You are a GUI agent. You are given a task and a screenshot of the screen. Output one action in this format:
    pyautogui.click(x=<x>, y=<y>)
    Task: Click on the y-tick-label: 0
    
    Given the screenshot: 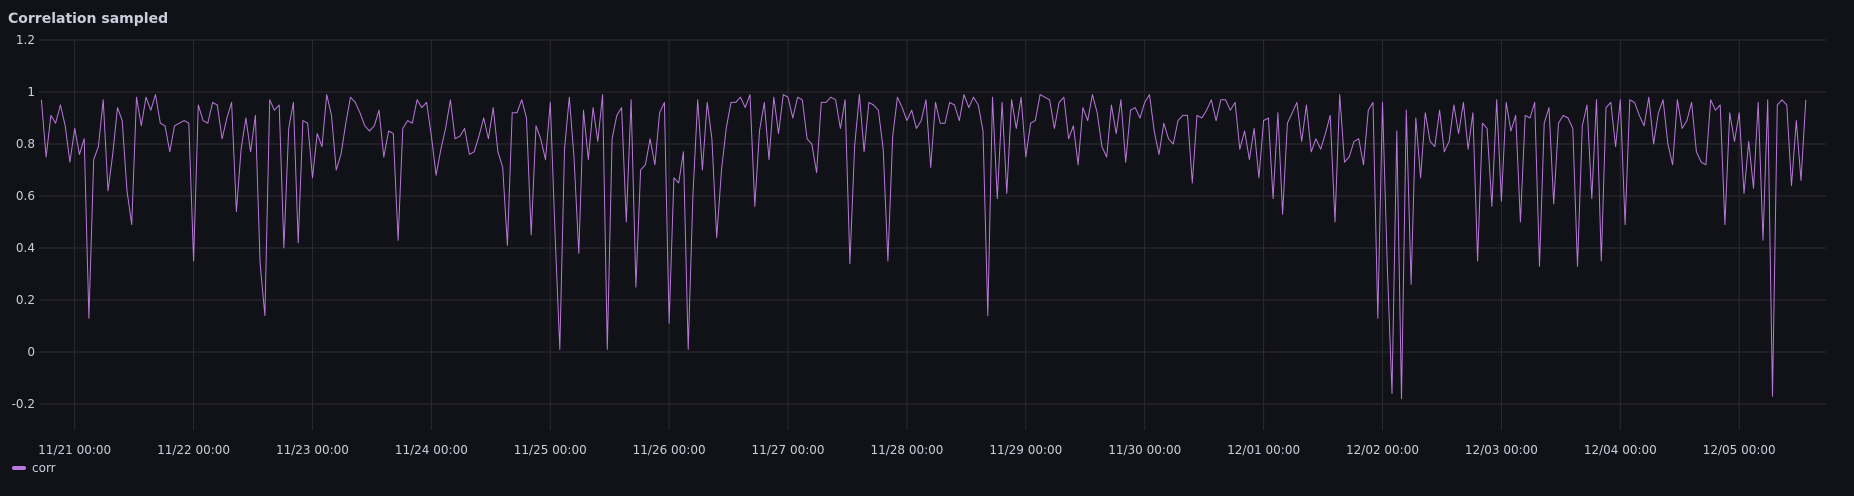 What is the action you would take?
    pyautogui.click(x=31, y=352)
    